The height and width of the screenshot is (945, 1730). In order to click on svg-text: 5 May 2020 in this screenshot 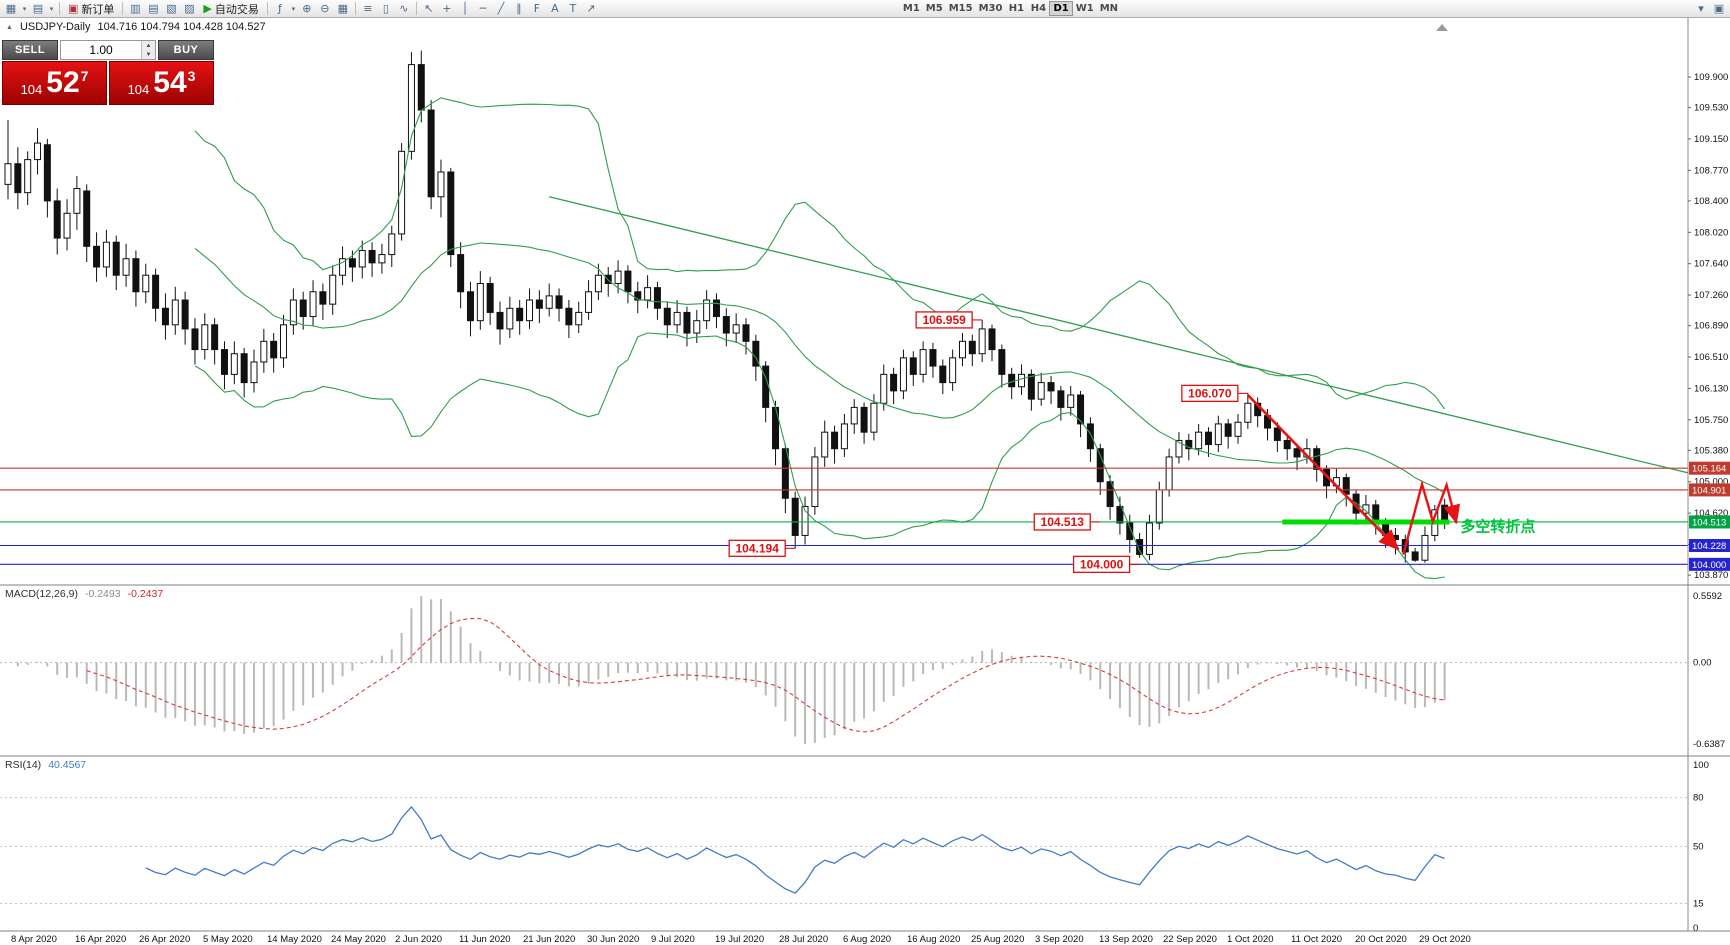, I will do `click(228, 939)`.